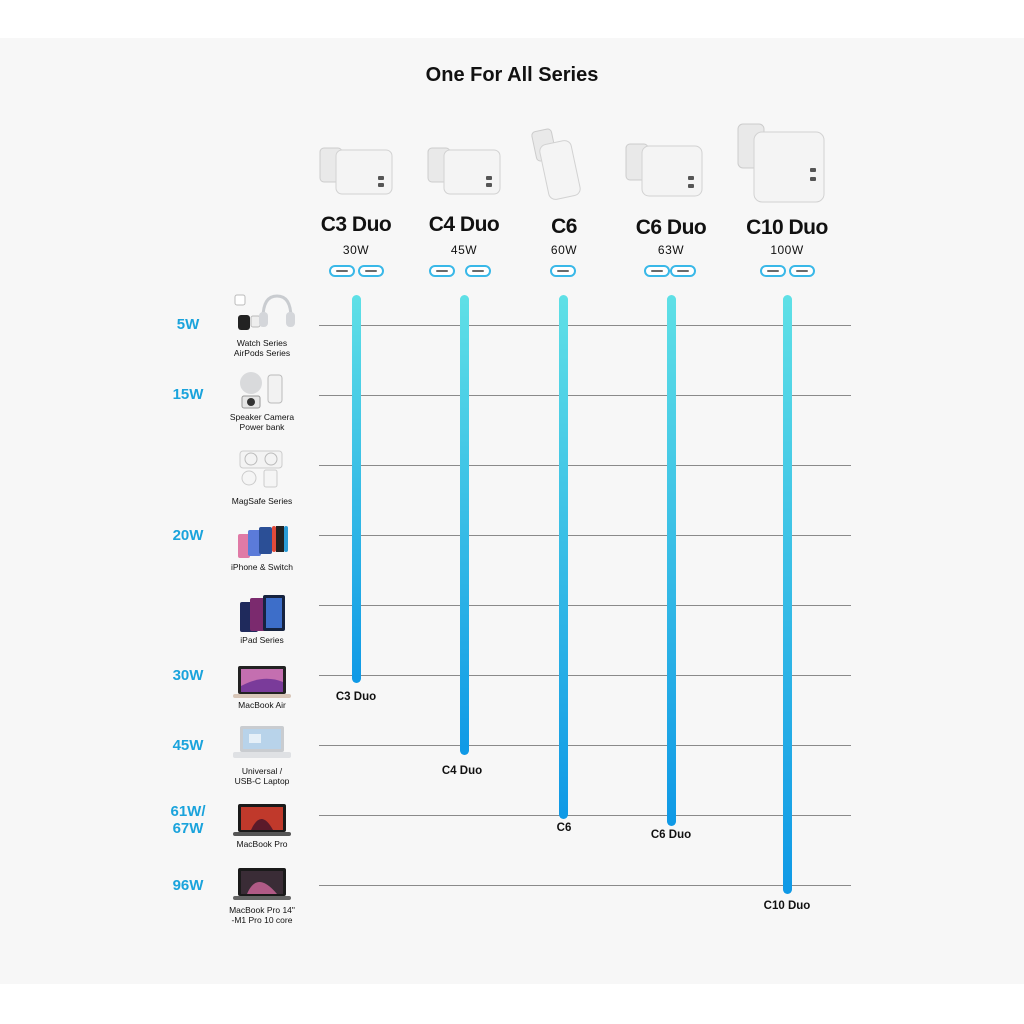 Image resolution: width=1024 pixels, height=1024 pixels. I want to click on device-label-line: MacBook Air, so click(262, 705).